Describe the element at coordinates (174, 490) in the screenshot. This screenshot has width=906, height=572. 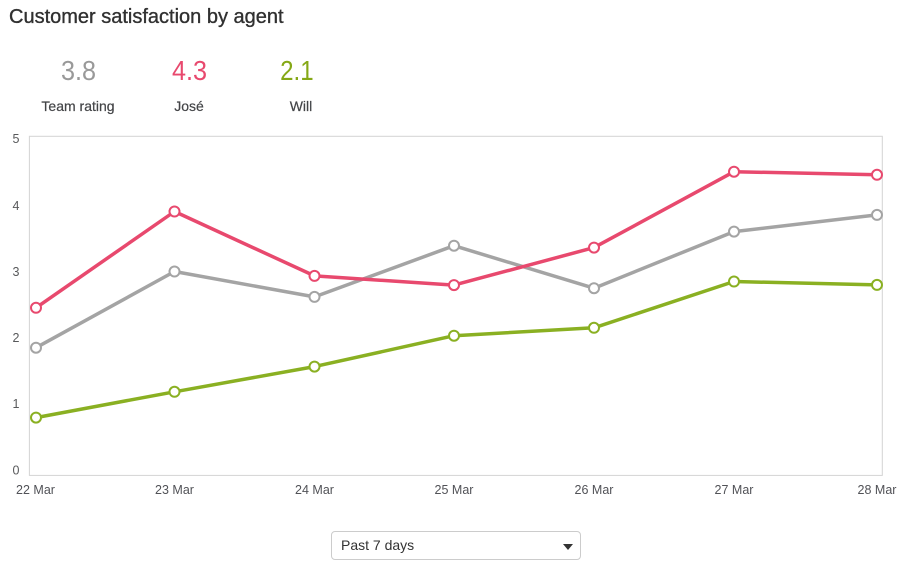
I see `svg-text: 23 Mar` at that location.